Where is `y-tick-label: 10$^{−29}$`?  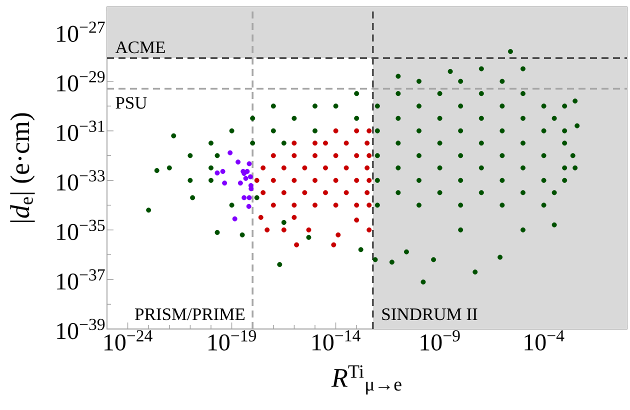
y-tick-label: 10$^{−29}$ is located at coordinates (81, 81).